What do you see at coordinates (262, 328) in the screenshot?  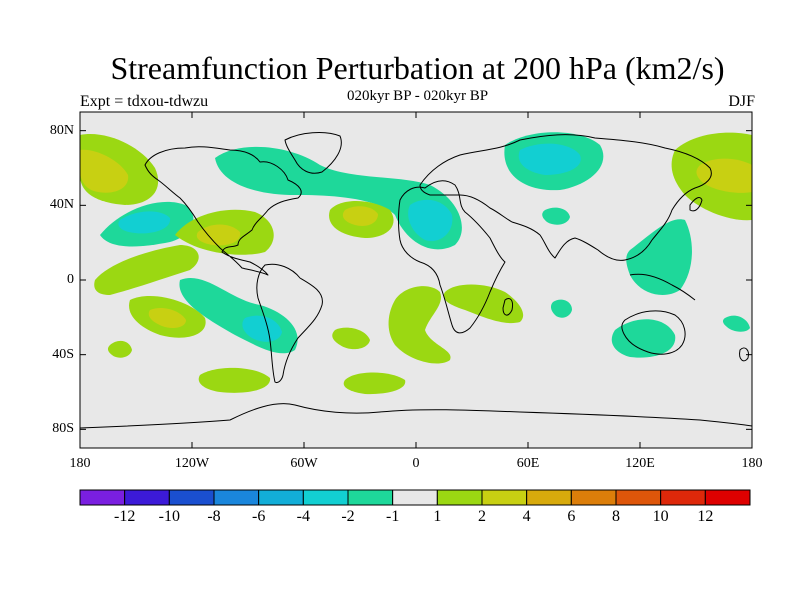 I see `field-neg-south-america-core` at bounding box center [262, 328].